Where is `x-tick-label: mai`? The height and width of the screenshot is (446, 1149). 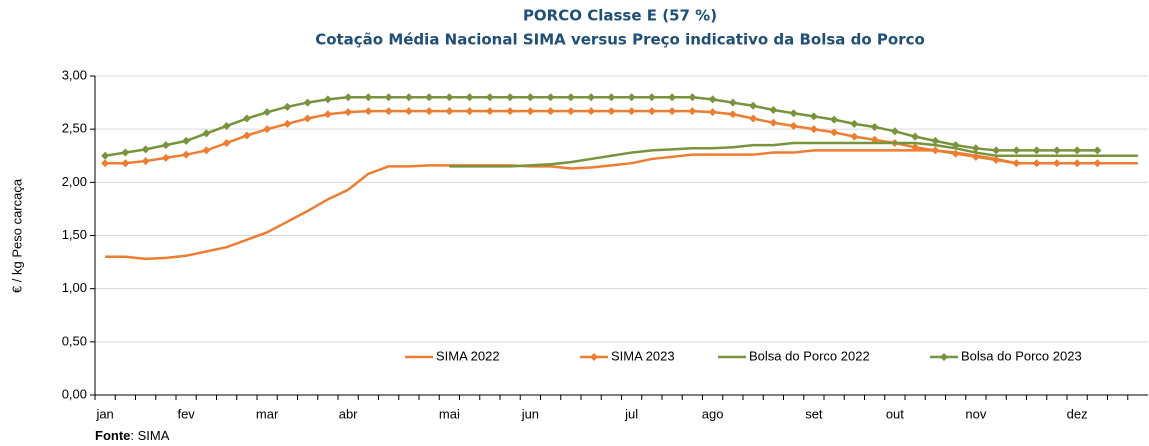
x-tick-label: mai is located at coordinates (449, 413).